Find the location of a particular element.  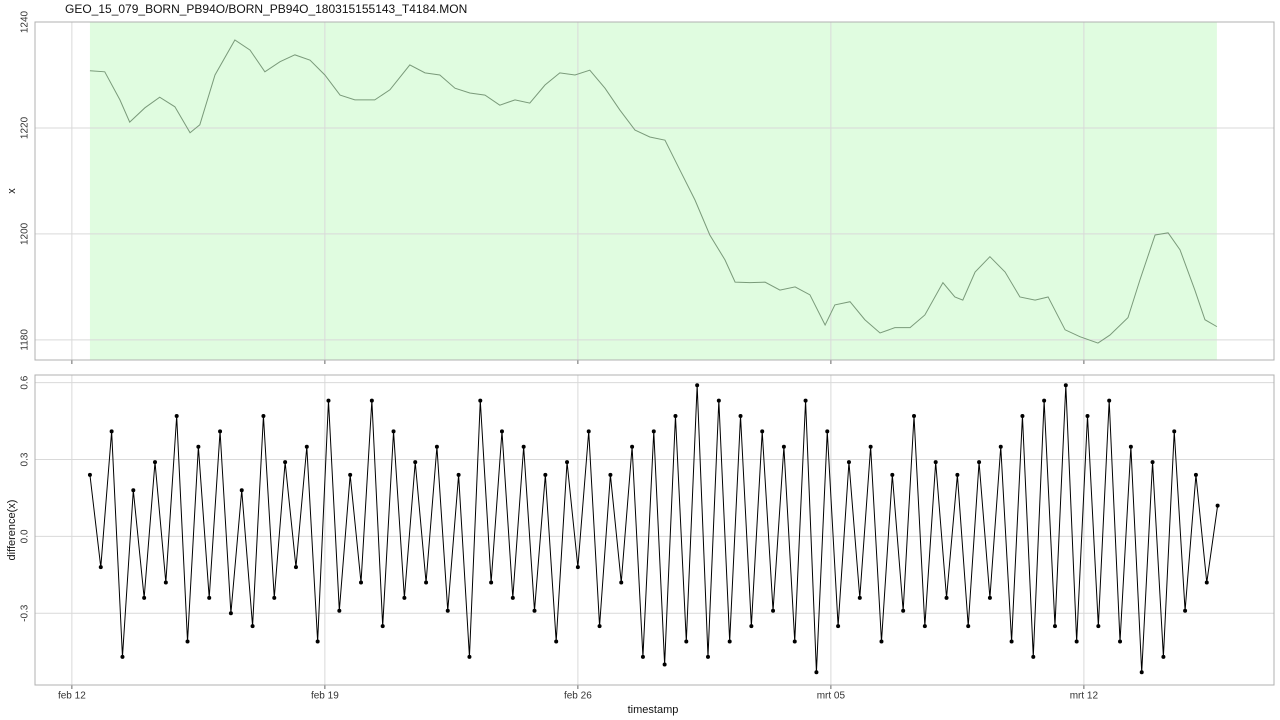

x-tick-label: mrt 12 is located at coordinates (1084, 696).